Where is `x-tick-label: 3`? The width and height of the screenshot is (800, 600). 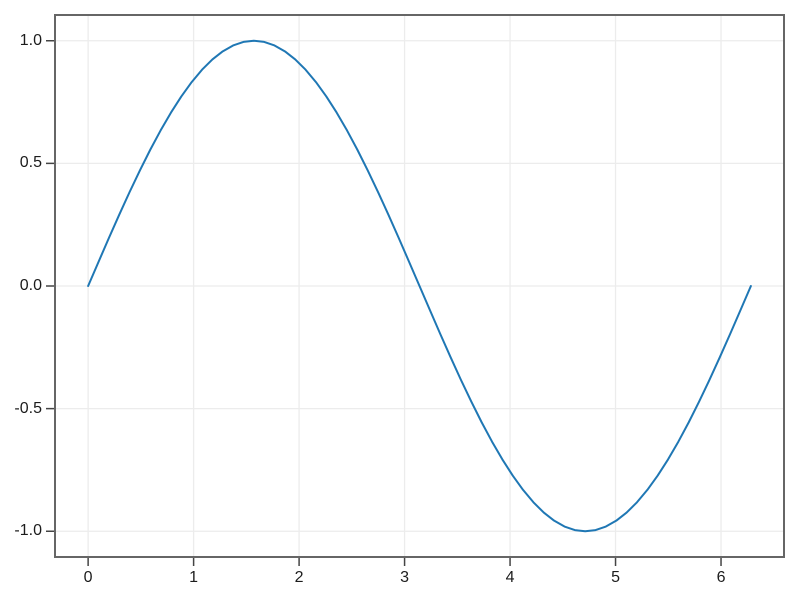 x-tick-label: 3 is located at coordinates (405, 577).